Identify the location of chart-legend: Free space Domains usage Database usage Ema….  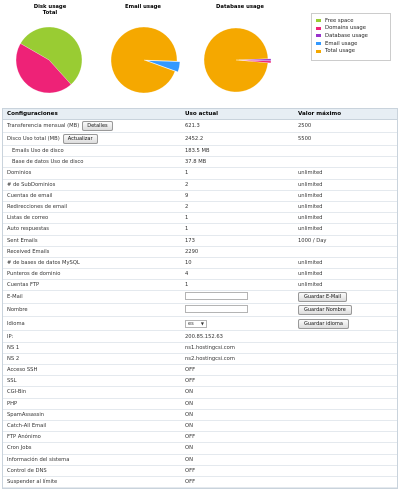
(351, 37).